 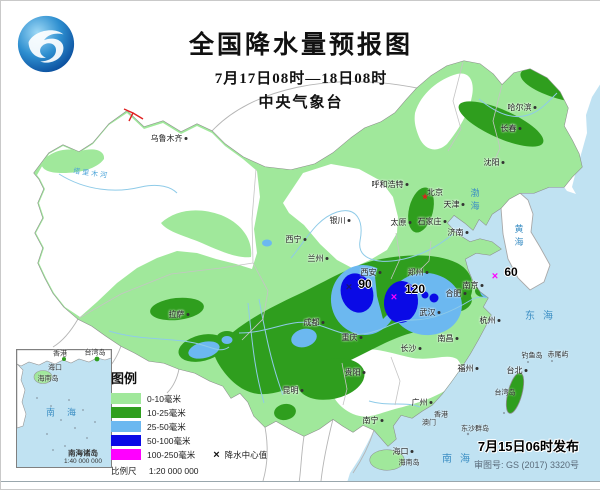 What do you see at coordinates (43, 377) in the screenshot?
I see `inset-hainan-island` at bounding box center [43, 377].